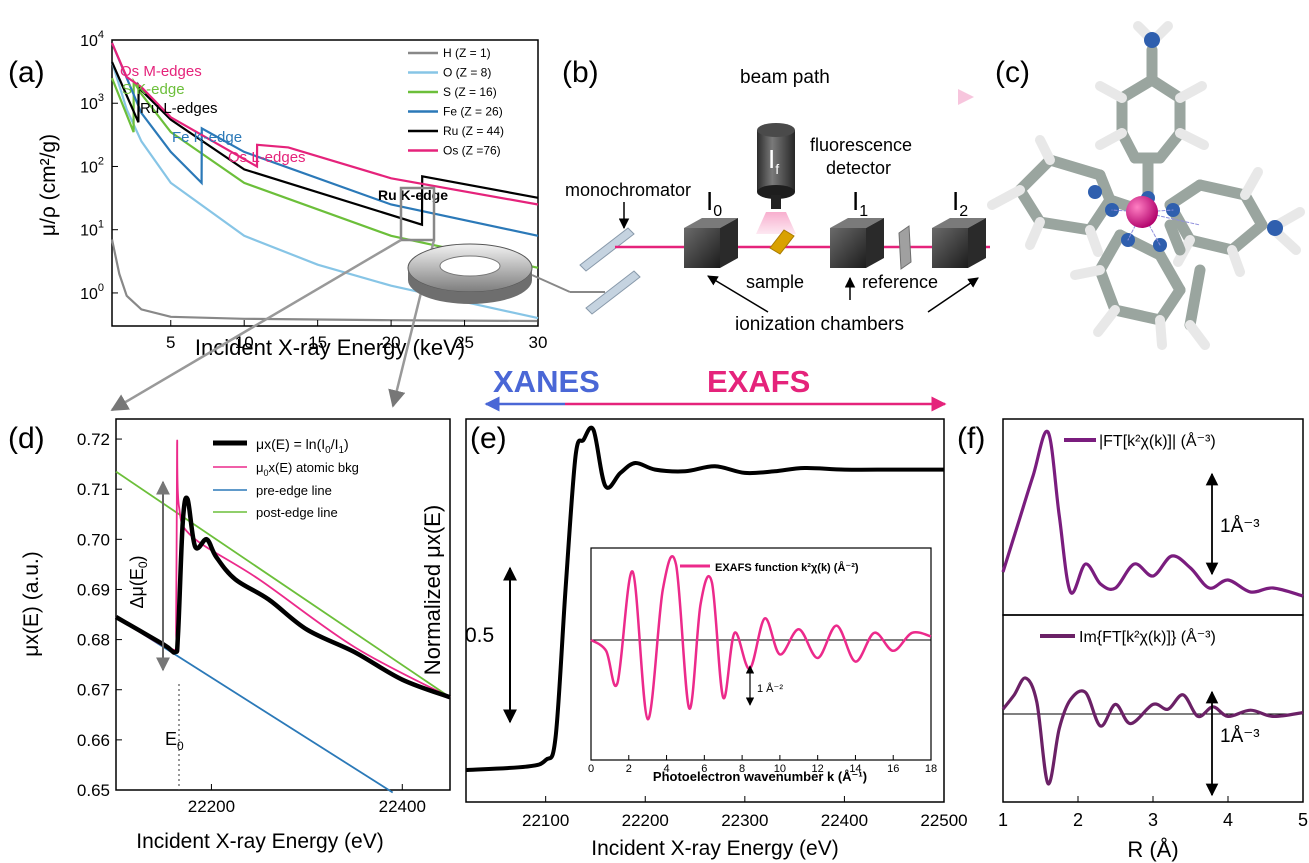 Image resolution: width=1309 pixels, height=863 pixels. What do you see at coordinates (931, 769) in the screenshot?
I see `inset-xtick-label: 18` at bounding box center [931, 769].